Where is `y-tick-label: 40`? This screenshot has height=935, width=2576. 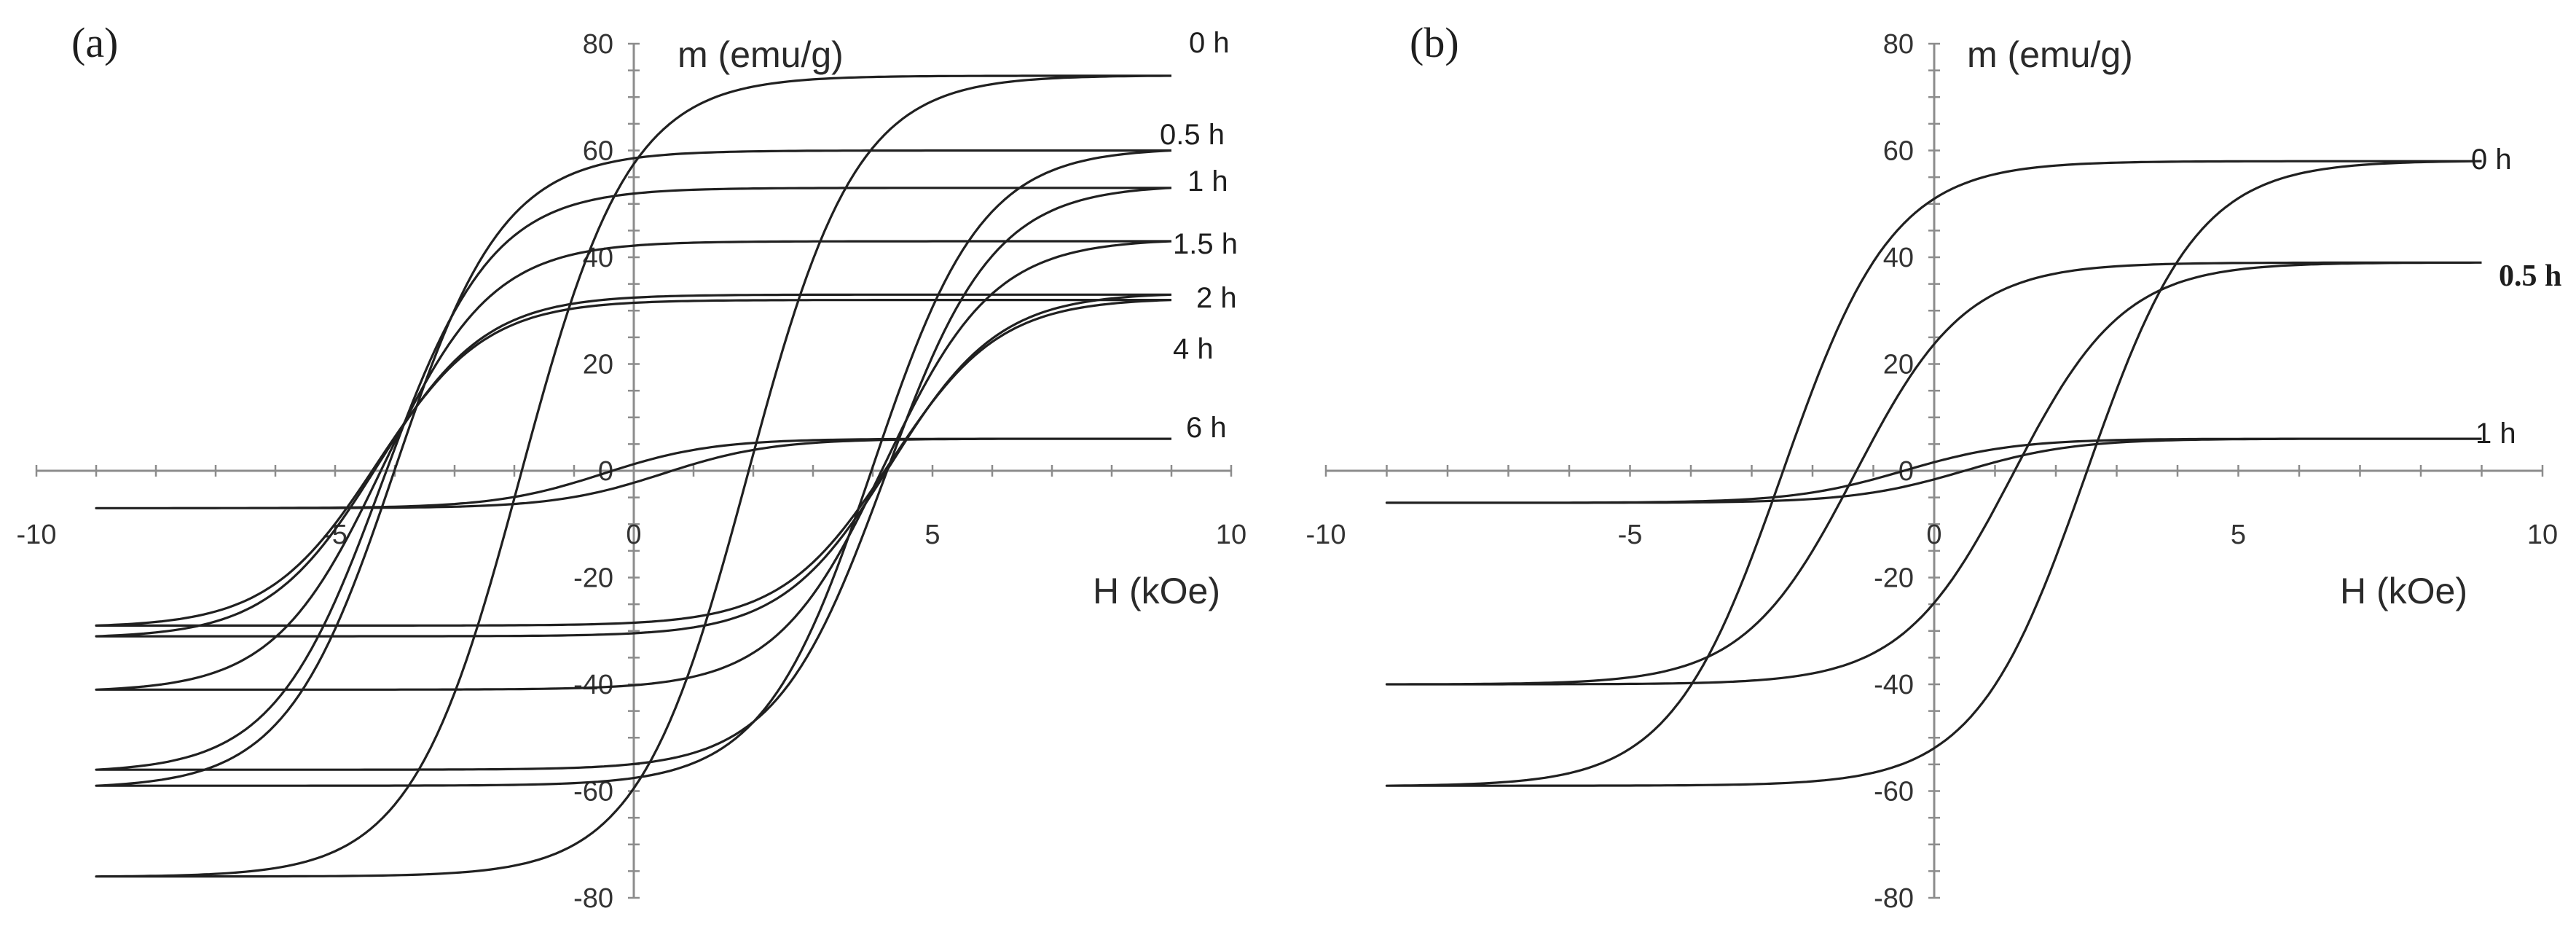 y-tick-label: 40 is located at coordinates (1898, 258).